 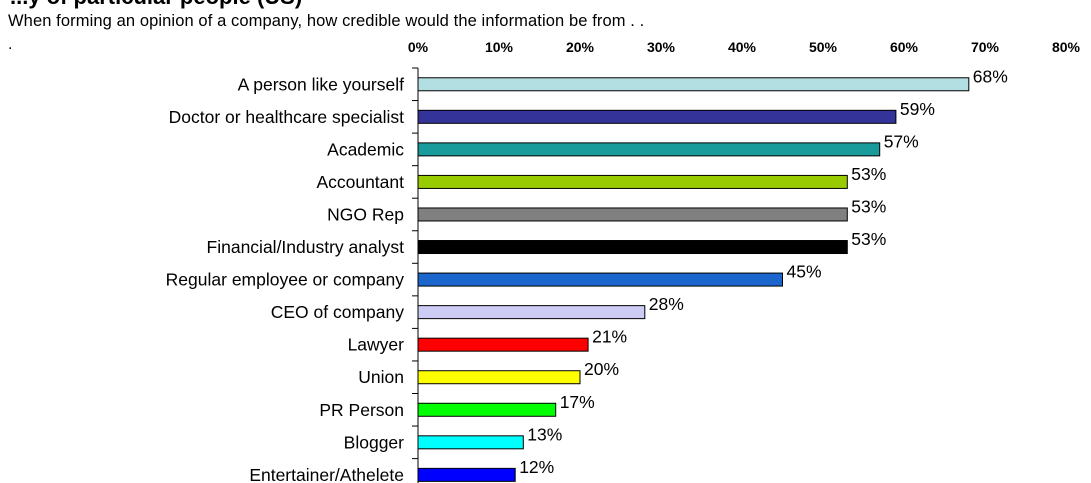 I want to click on category-label: Financial/Industry analyst, so click(x=306, y=247).